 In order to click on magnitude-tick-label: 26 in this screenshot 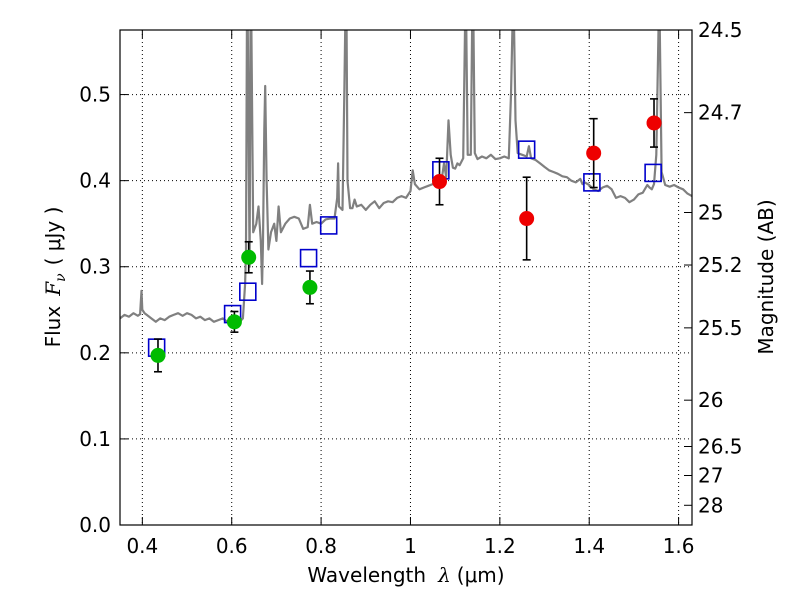, I will do `click(710, 400)`.